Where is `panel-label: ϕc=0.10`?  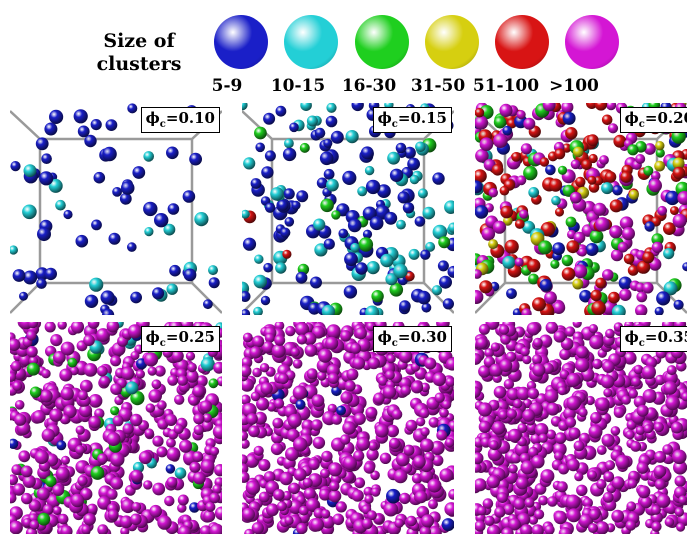 panel-label: ϕc=0.10 is located at coordinates (180, 120).